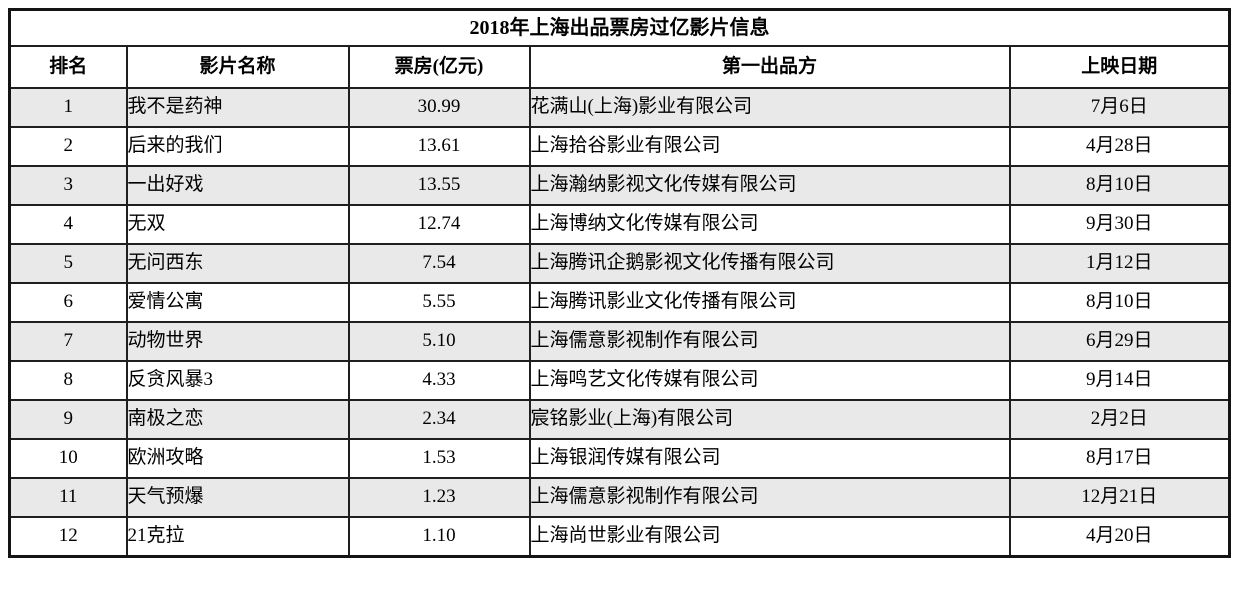 The width and height of the screenshot is (1237, 590). What do you see at coordinates (439, 185) in the screenshot?
I see `cell-box-office: 13.55` at bounding box center [439, 185].